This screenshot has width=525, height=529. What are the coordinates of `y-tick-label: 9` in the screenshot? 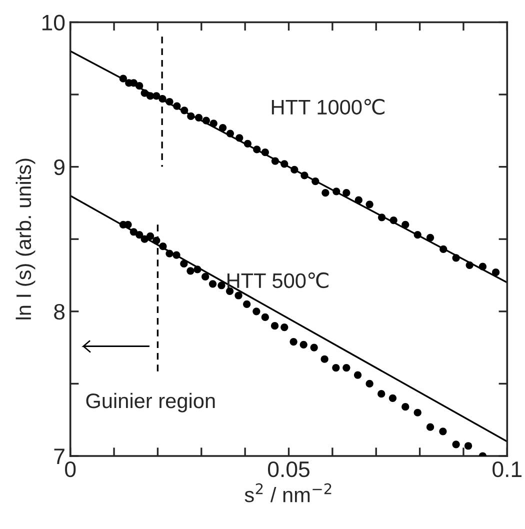 It's located at (59, 167).